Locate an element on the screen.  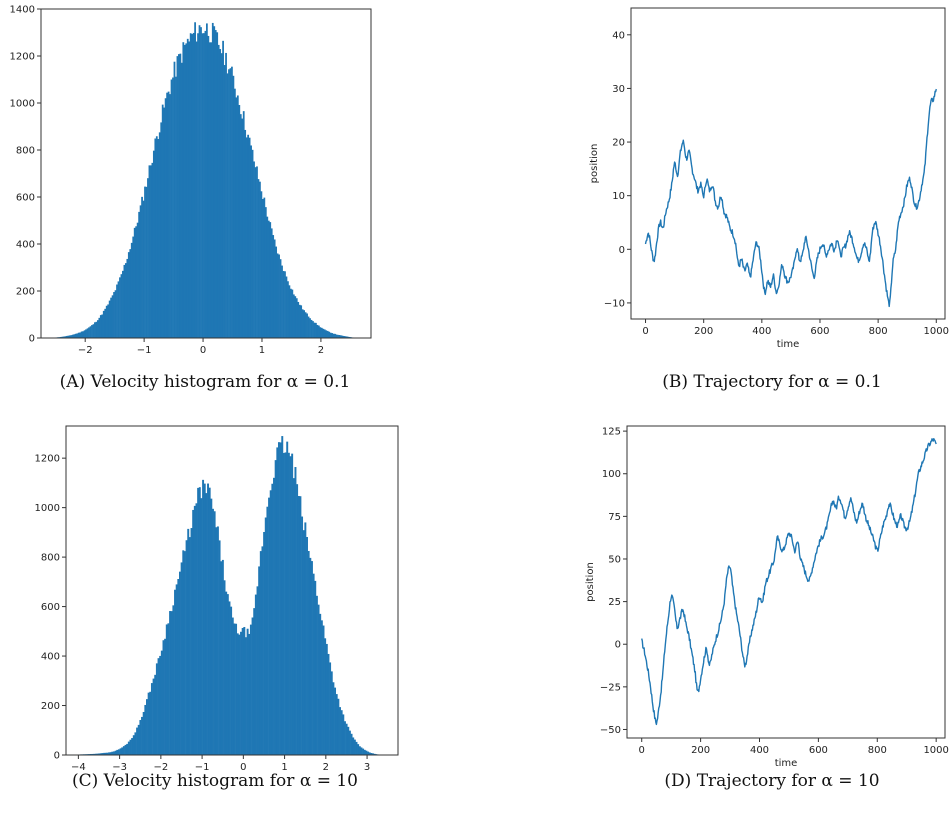
y-tick-label-c: 1000 is located at coordinates (47, 508).